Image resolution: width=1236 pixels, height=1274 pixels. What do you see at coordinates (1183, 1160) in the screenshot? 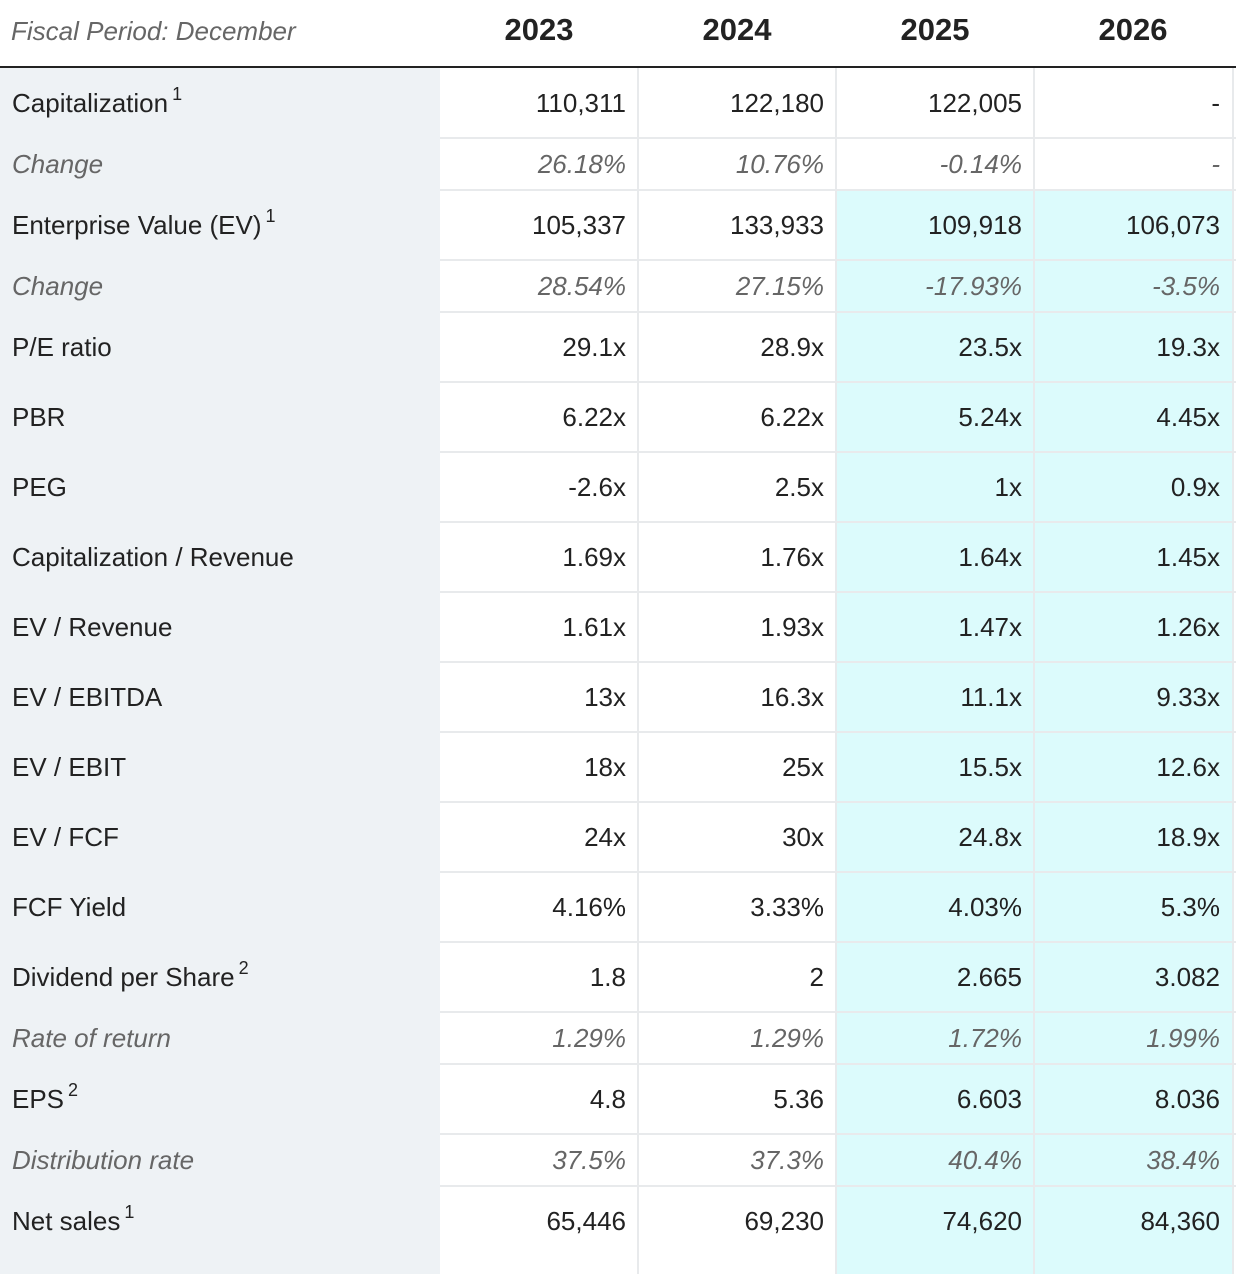
I see `value-cell-2026: 38.4%` at bounding box center [1183, 1160].